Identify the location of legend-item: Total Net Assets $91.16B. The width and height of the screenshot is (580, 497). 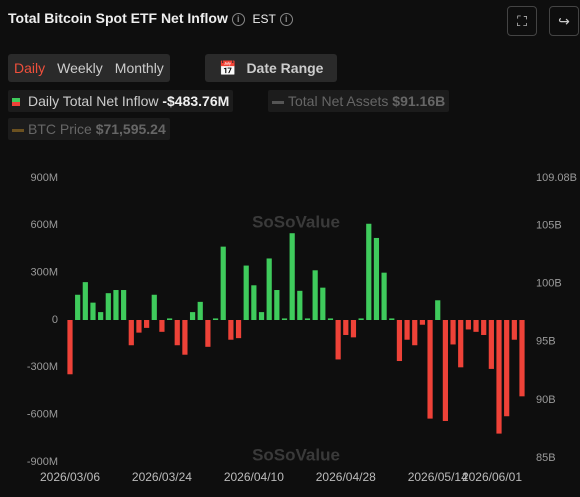
(359, 101).